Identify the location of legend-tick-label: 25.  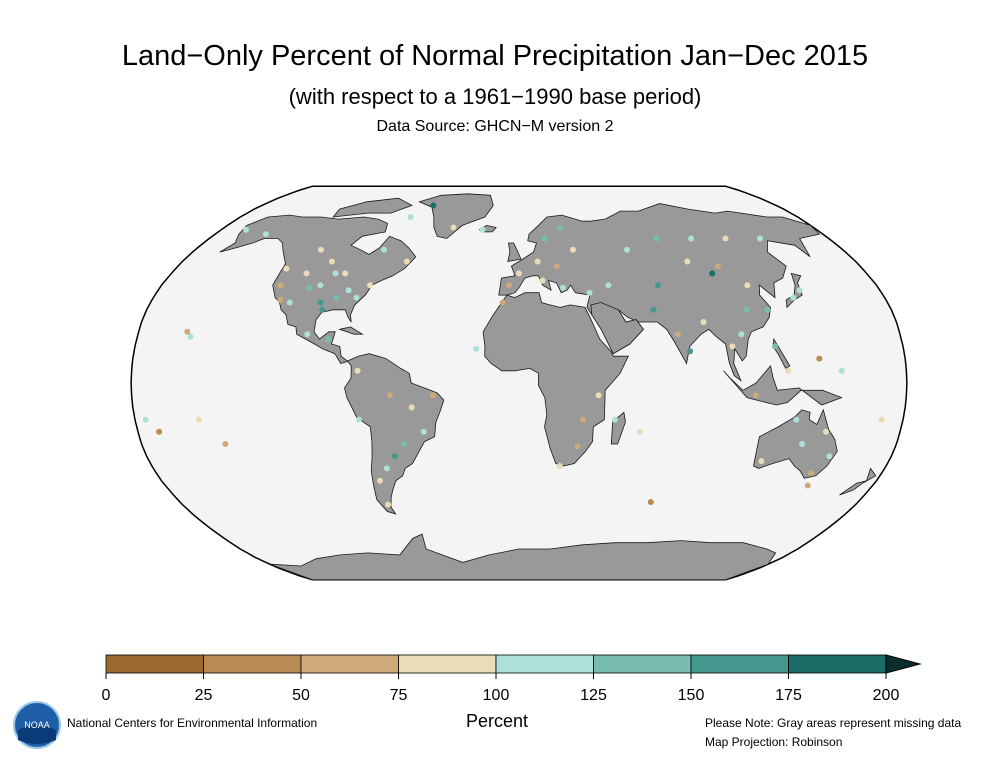
(204, 695).